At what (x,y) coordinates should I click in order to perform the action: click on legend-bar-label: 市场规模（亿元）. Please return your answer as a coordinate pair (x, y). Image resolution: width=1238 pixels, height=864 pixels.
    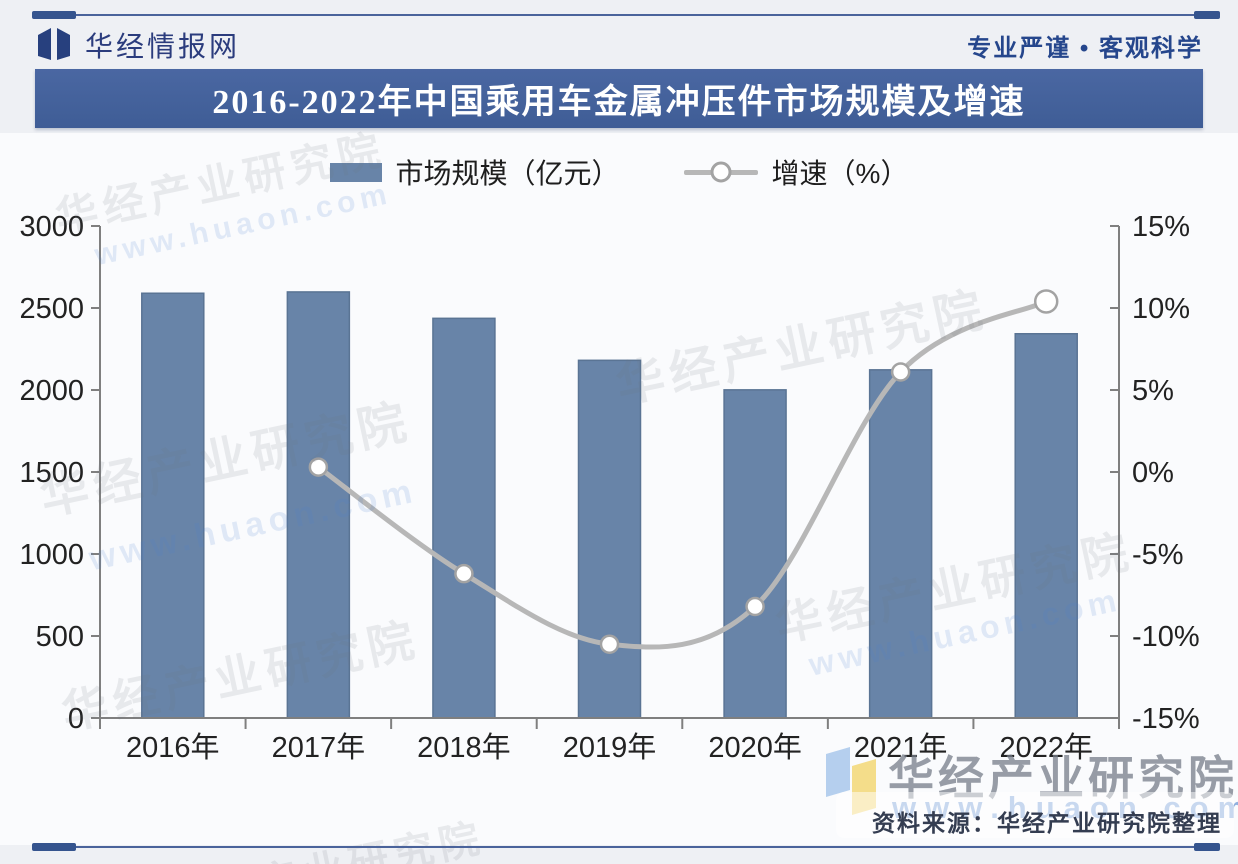
    Looking at the image, I should click on (507, 173).